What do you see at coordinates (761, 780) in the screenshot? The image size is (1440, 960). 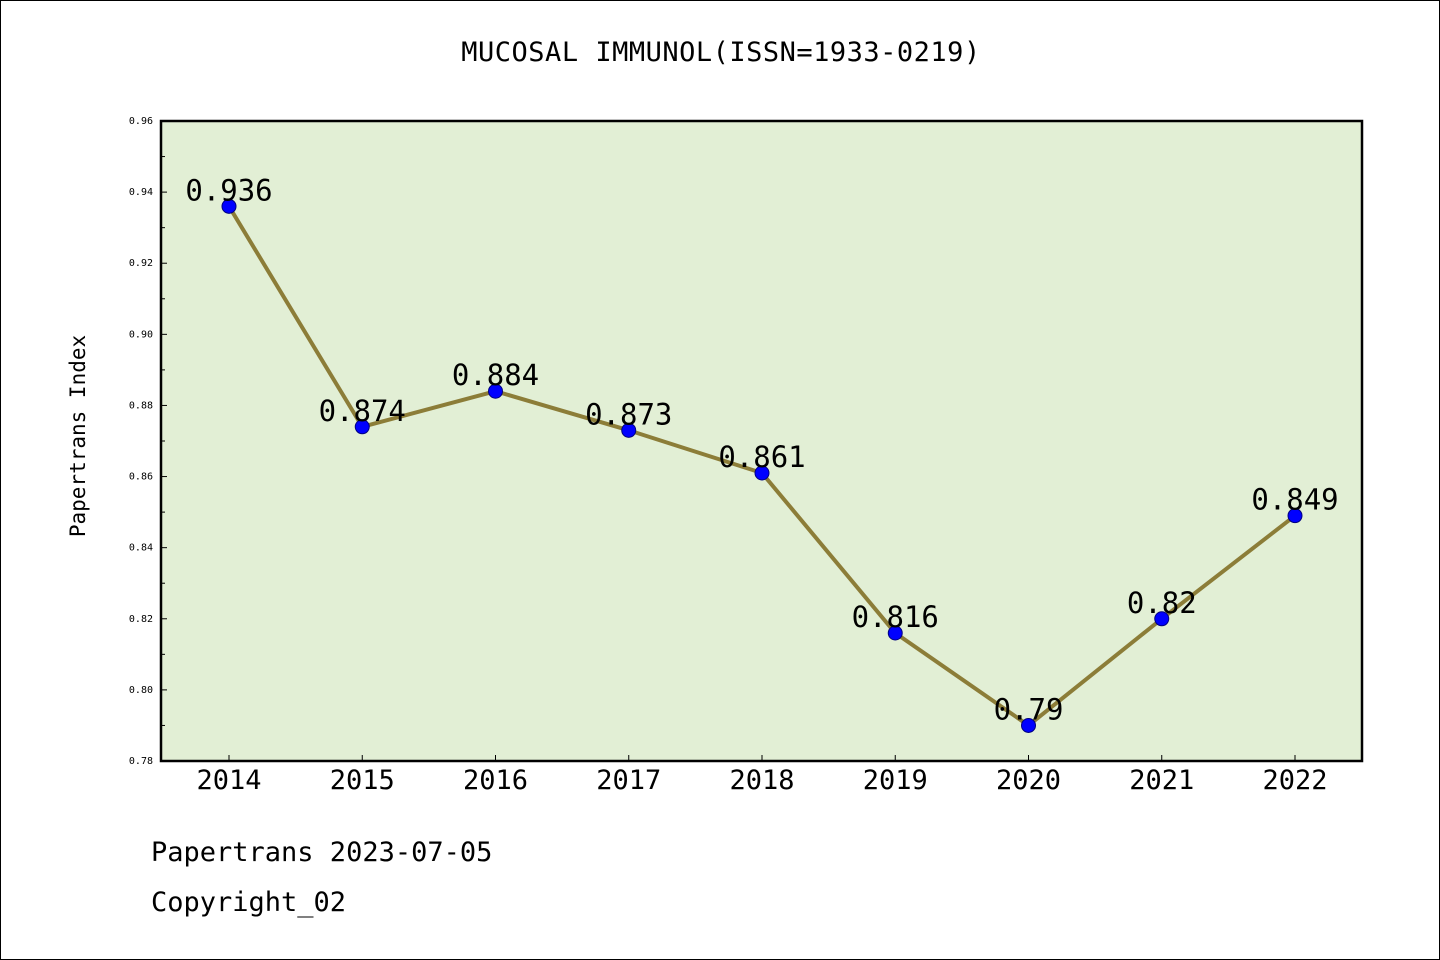 I see `x-tick-label: 2018` at bounding box center [761, 780].